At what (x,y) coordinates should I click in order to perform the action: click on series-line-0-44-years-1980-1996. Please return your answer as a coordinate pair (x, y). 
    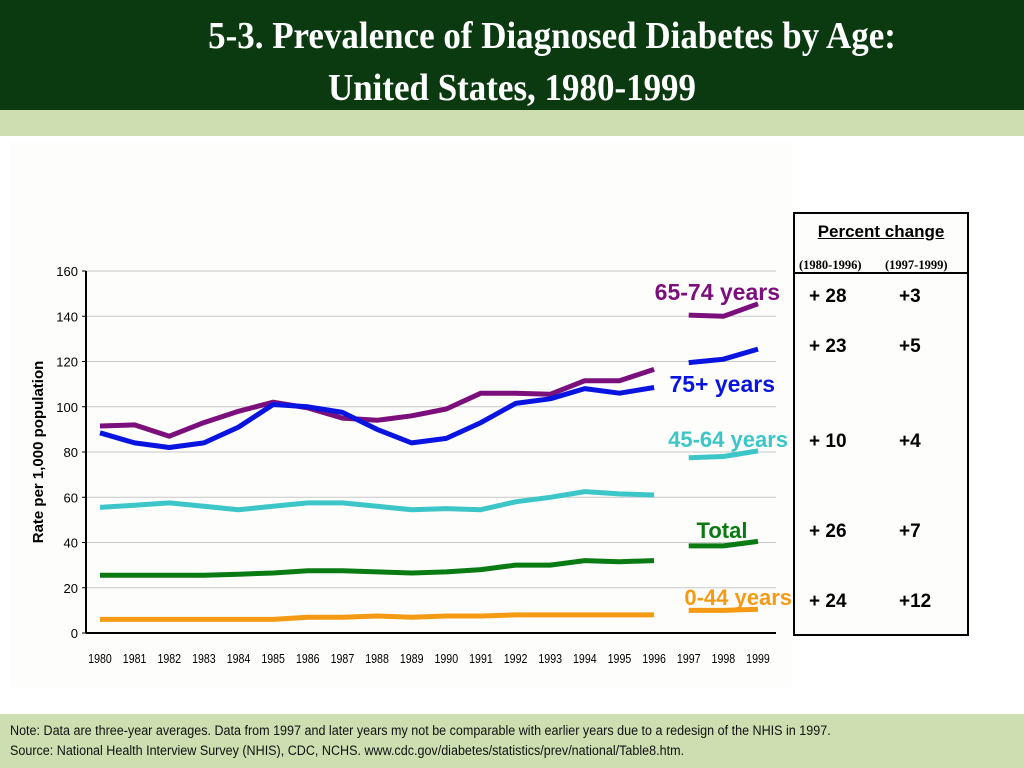
    Looking at the image, I should click on (377, 617).